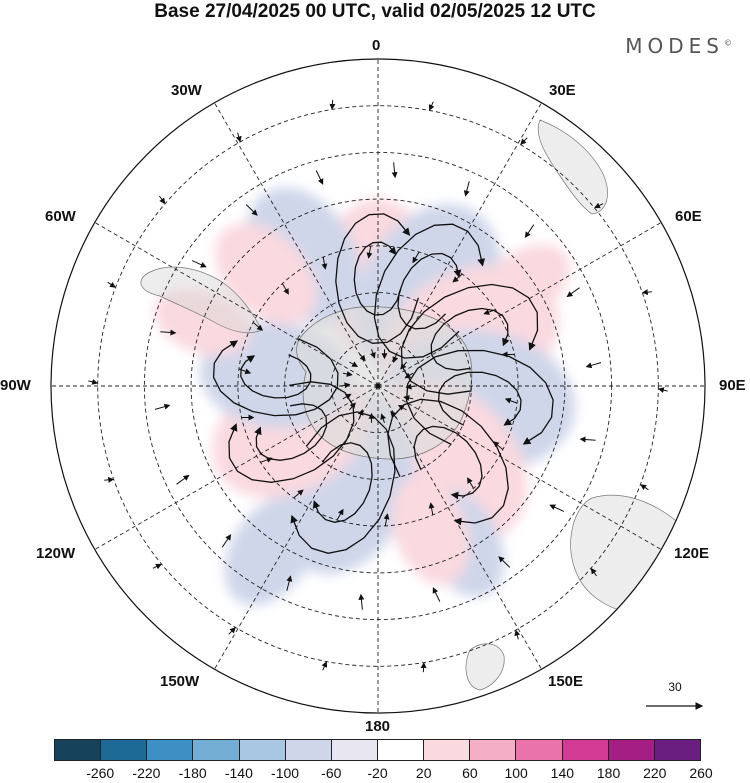 The image size is (750, 783). What do you see at coordinates (566, 681) in the screenshot?
I see `lon-label-150e: 150E` at bounding box center [566, 681].